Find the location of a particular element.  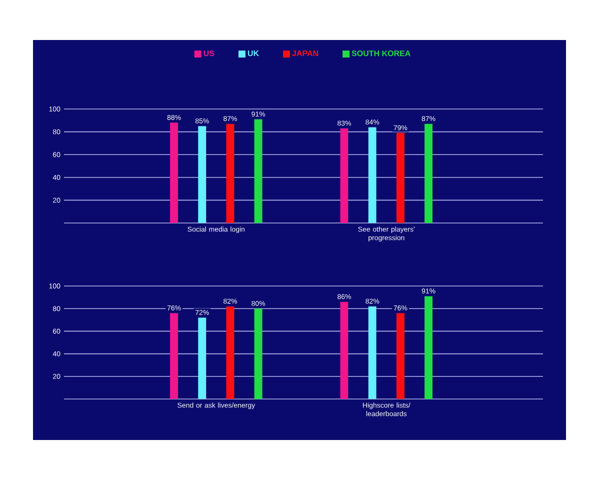

legend-label: US is located at coordinates (209, 53).